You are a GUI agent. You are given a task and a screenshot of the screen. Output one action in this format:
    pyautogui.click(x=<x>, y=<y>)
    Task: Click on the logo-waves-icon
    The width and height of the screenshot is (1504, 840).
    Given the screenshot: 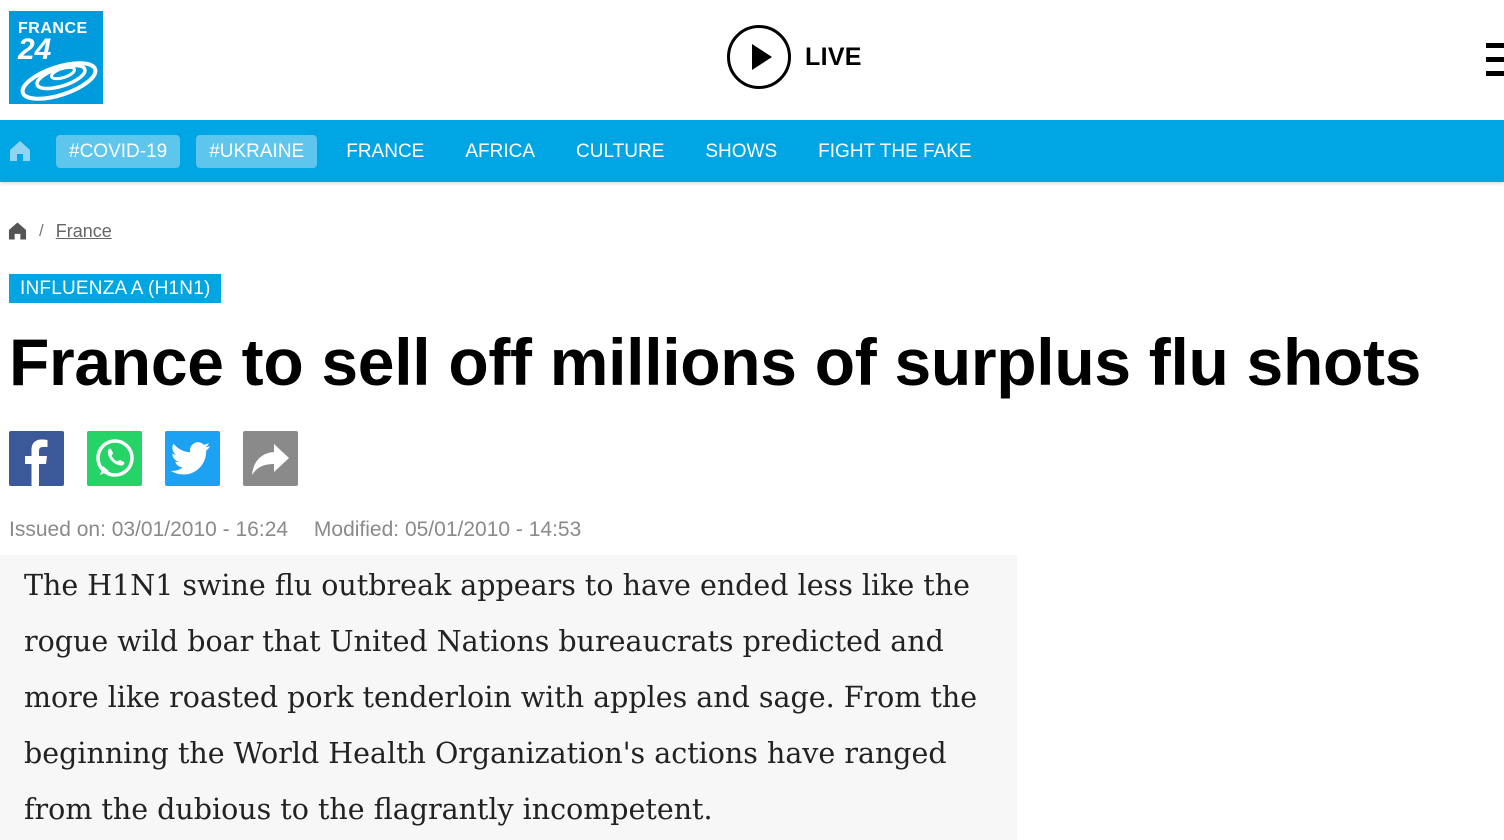 What is the action you would take?
    pyautogui.click(x=59, y=81)
    